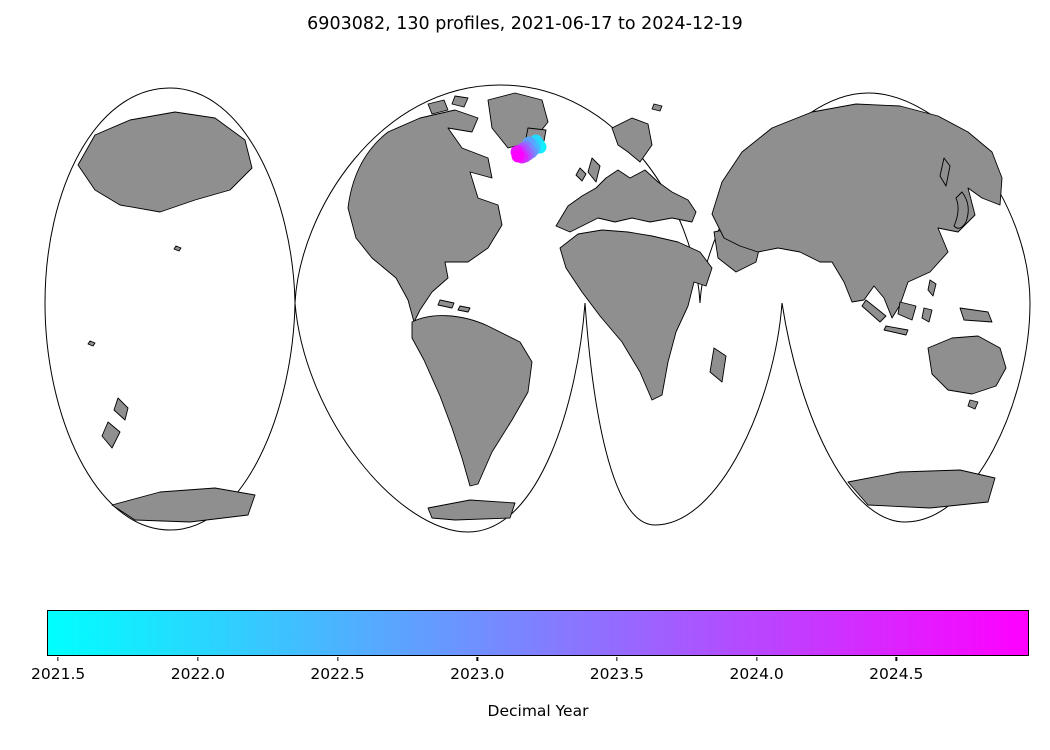  I want to click on continent-siberia-alaska, so click(165, 162).